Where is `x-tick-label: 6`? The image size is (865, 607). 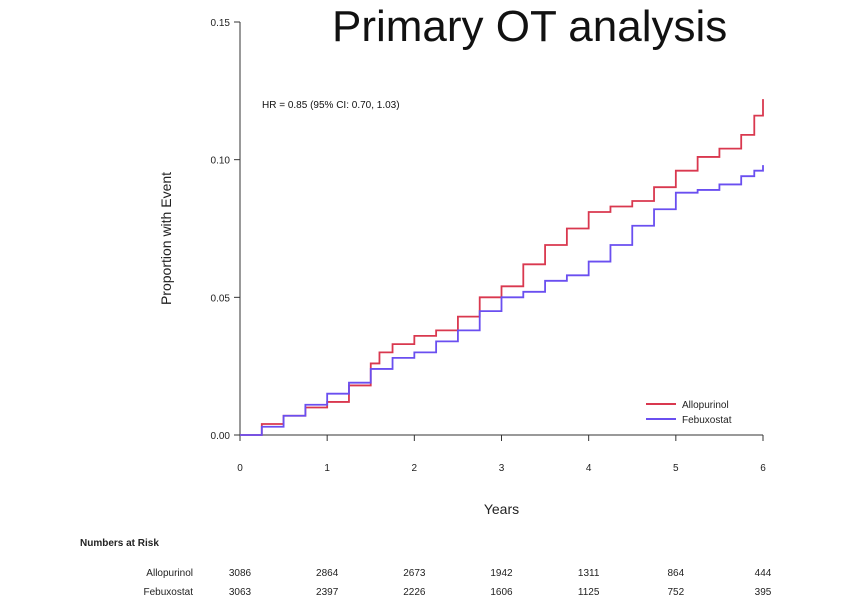 x-tick-label: 6 is located at coordinates (763, 468).